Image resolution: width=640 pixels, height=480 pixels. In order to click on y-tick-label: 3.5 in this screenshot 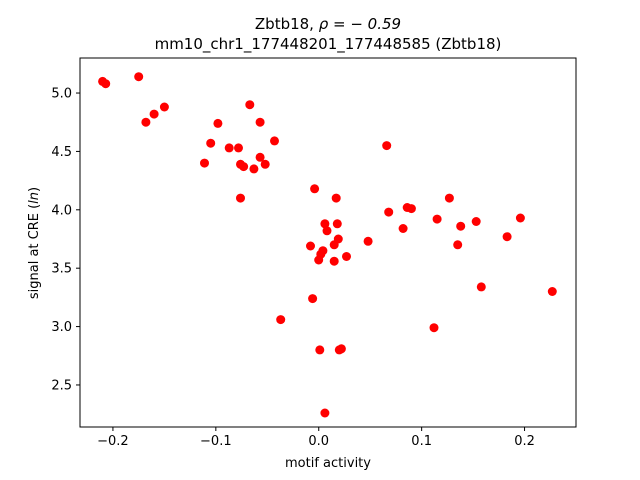, I will do `click(61, 269)`.